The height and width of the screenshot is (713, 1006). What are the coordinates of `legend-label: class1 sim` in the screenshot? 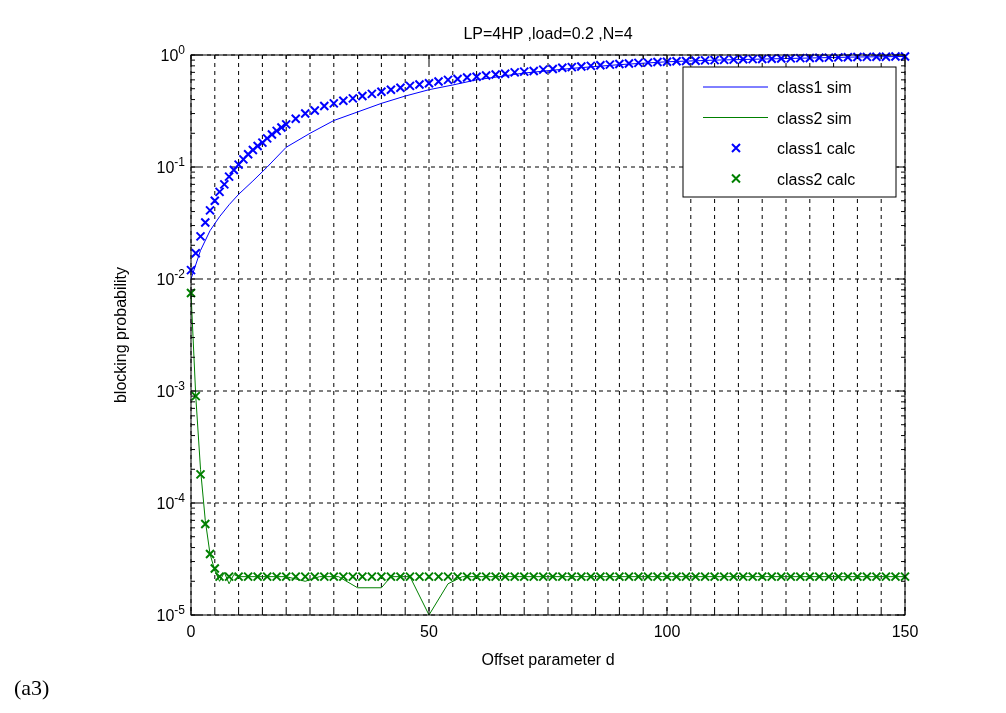 It's located at (814, 87).